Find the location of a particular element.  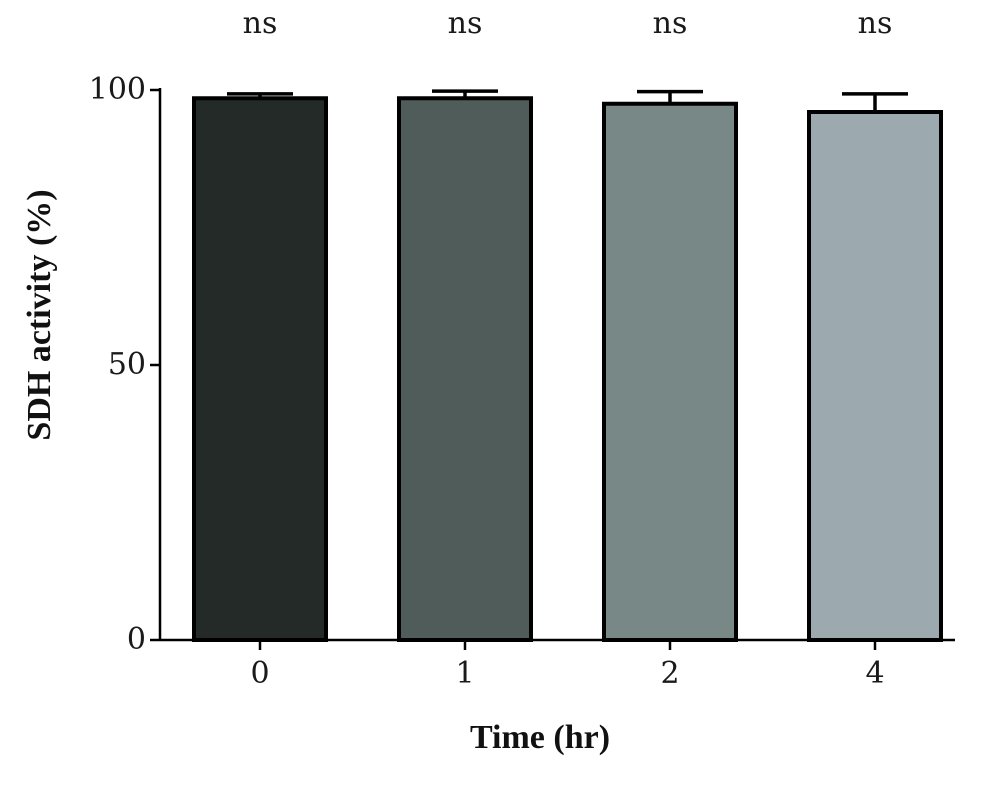

y-axis: 0 50 100 is located at coordinates (125, 364).